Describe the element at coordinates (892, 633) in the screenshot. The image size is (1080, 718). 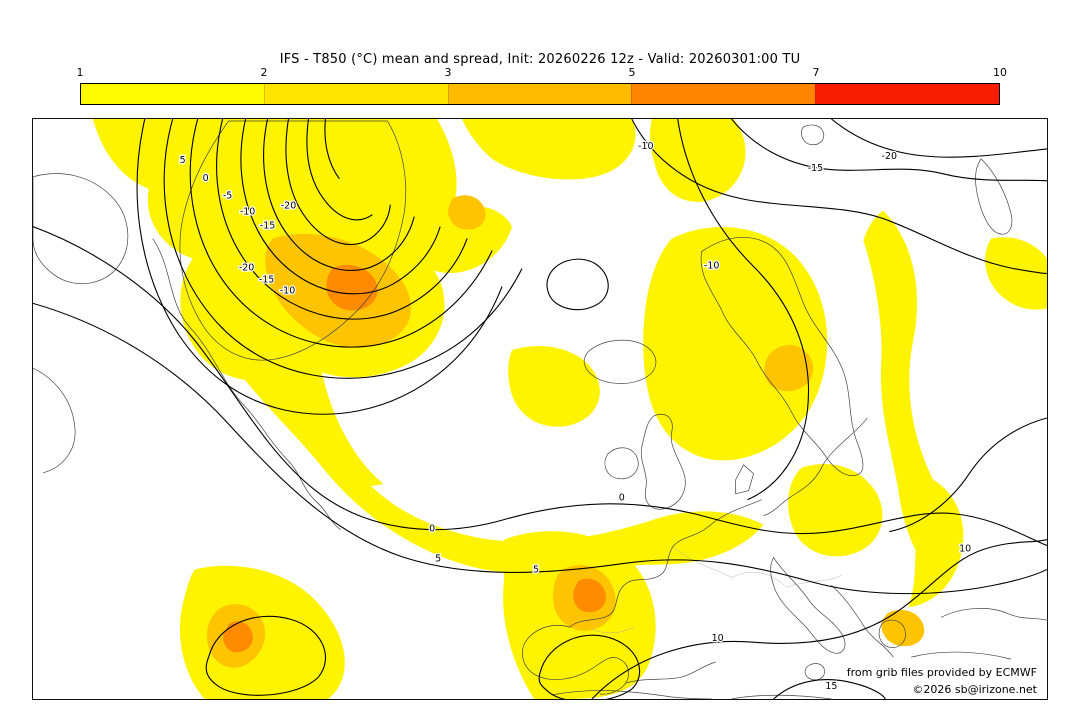
I see `coastline-greece` at that location.